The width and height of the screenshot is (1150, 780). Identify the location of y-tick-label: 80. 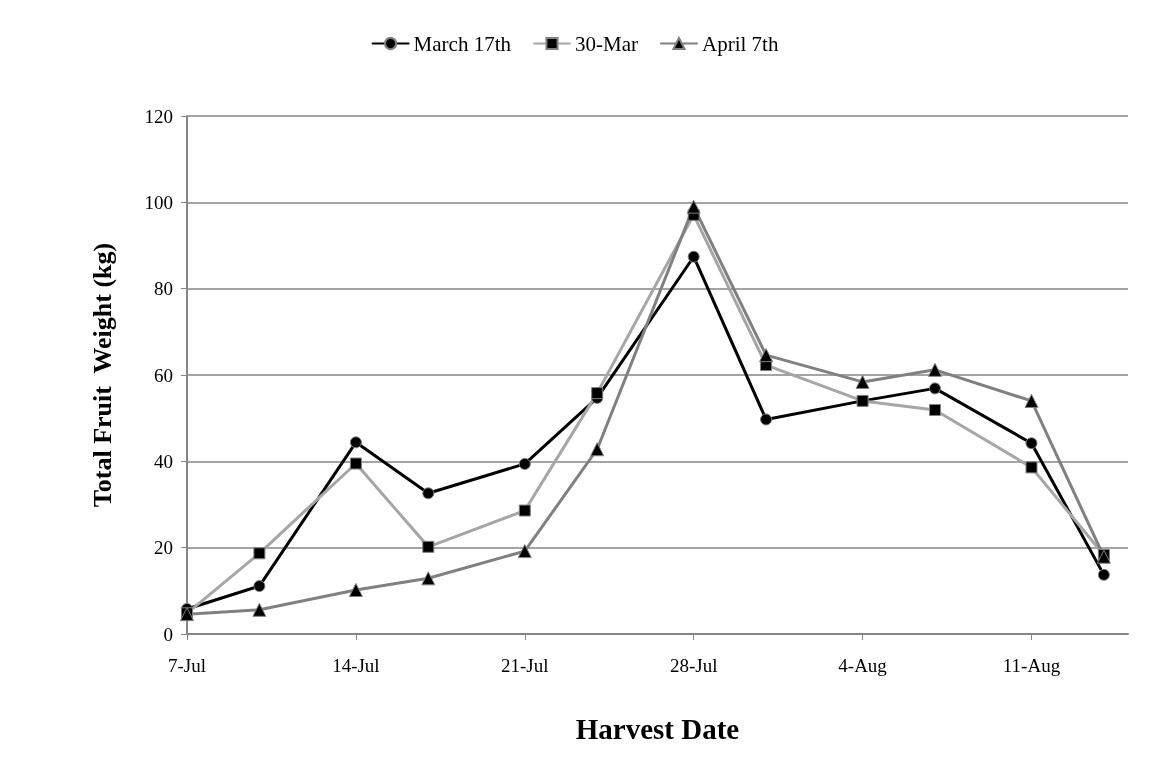
(163, 289).